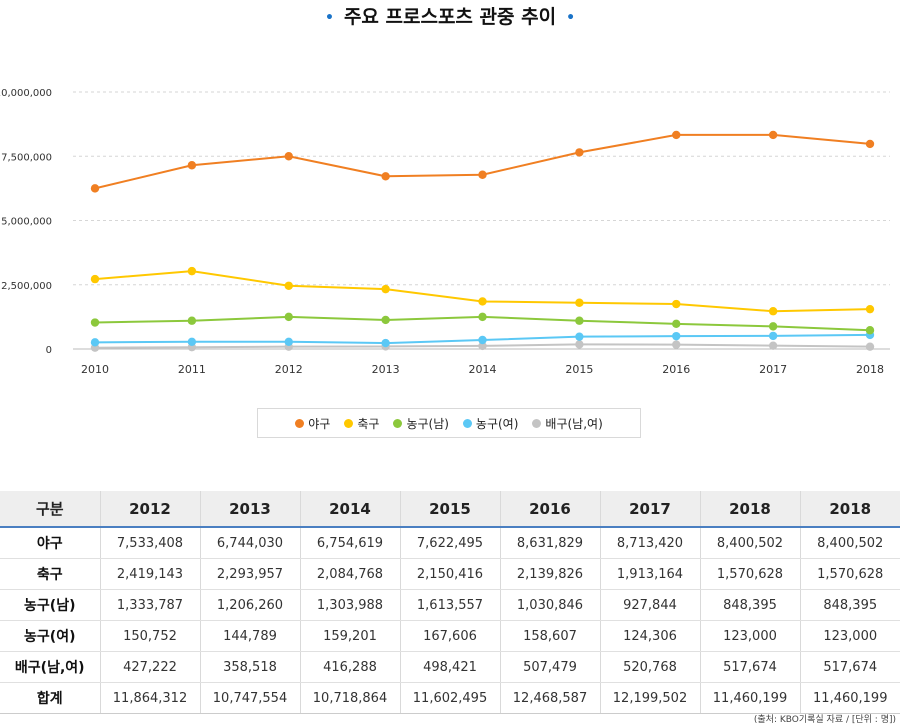 This screenshot has width=900, height=728. Describe the element at coordinates (749, 574) in the screenshot. I see `table-cell: 1,570,628` at that location.